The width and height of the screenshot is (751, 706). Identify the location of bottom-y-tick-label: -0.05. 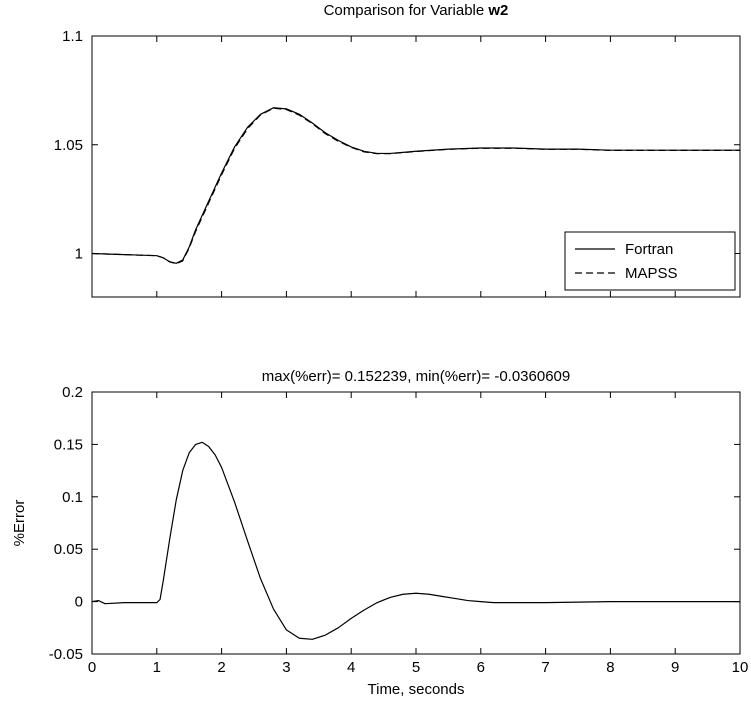
(66, 654).